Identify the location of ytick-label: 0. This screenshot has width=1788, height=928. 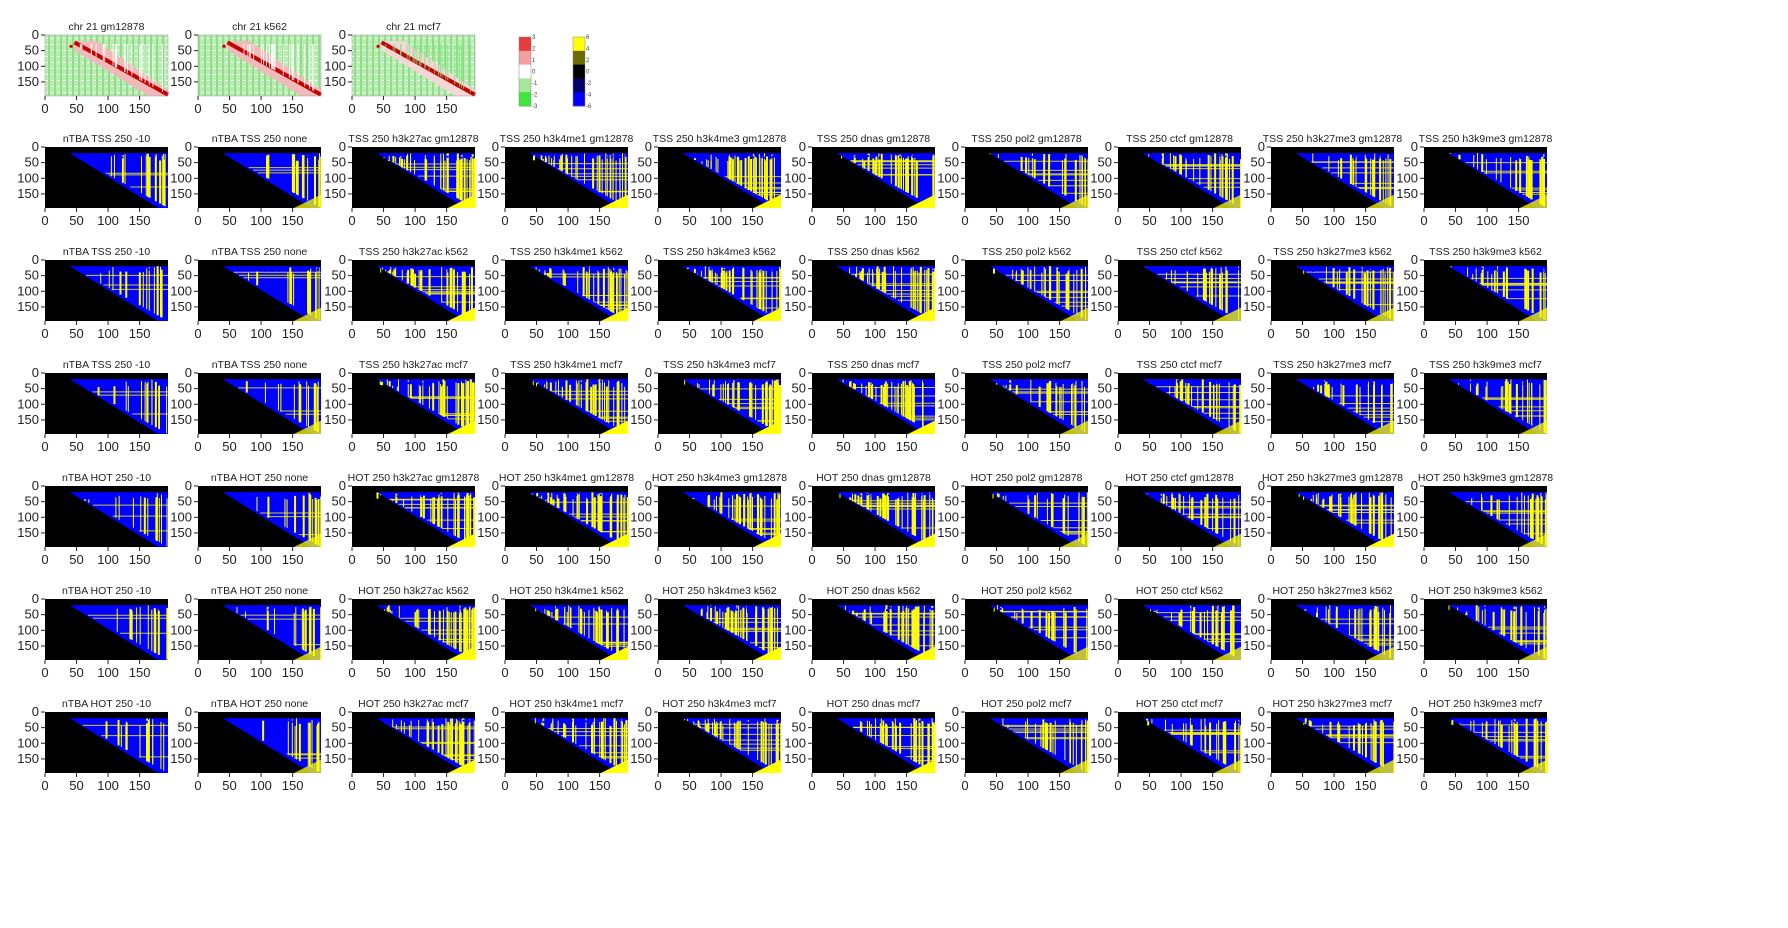
(35, 372).